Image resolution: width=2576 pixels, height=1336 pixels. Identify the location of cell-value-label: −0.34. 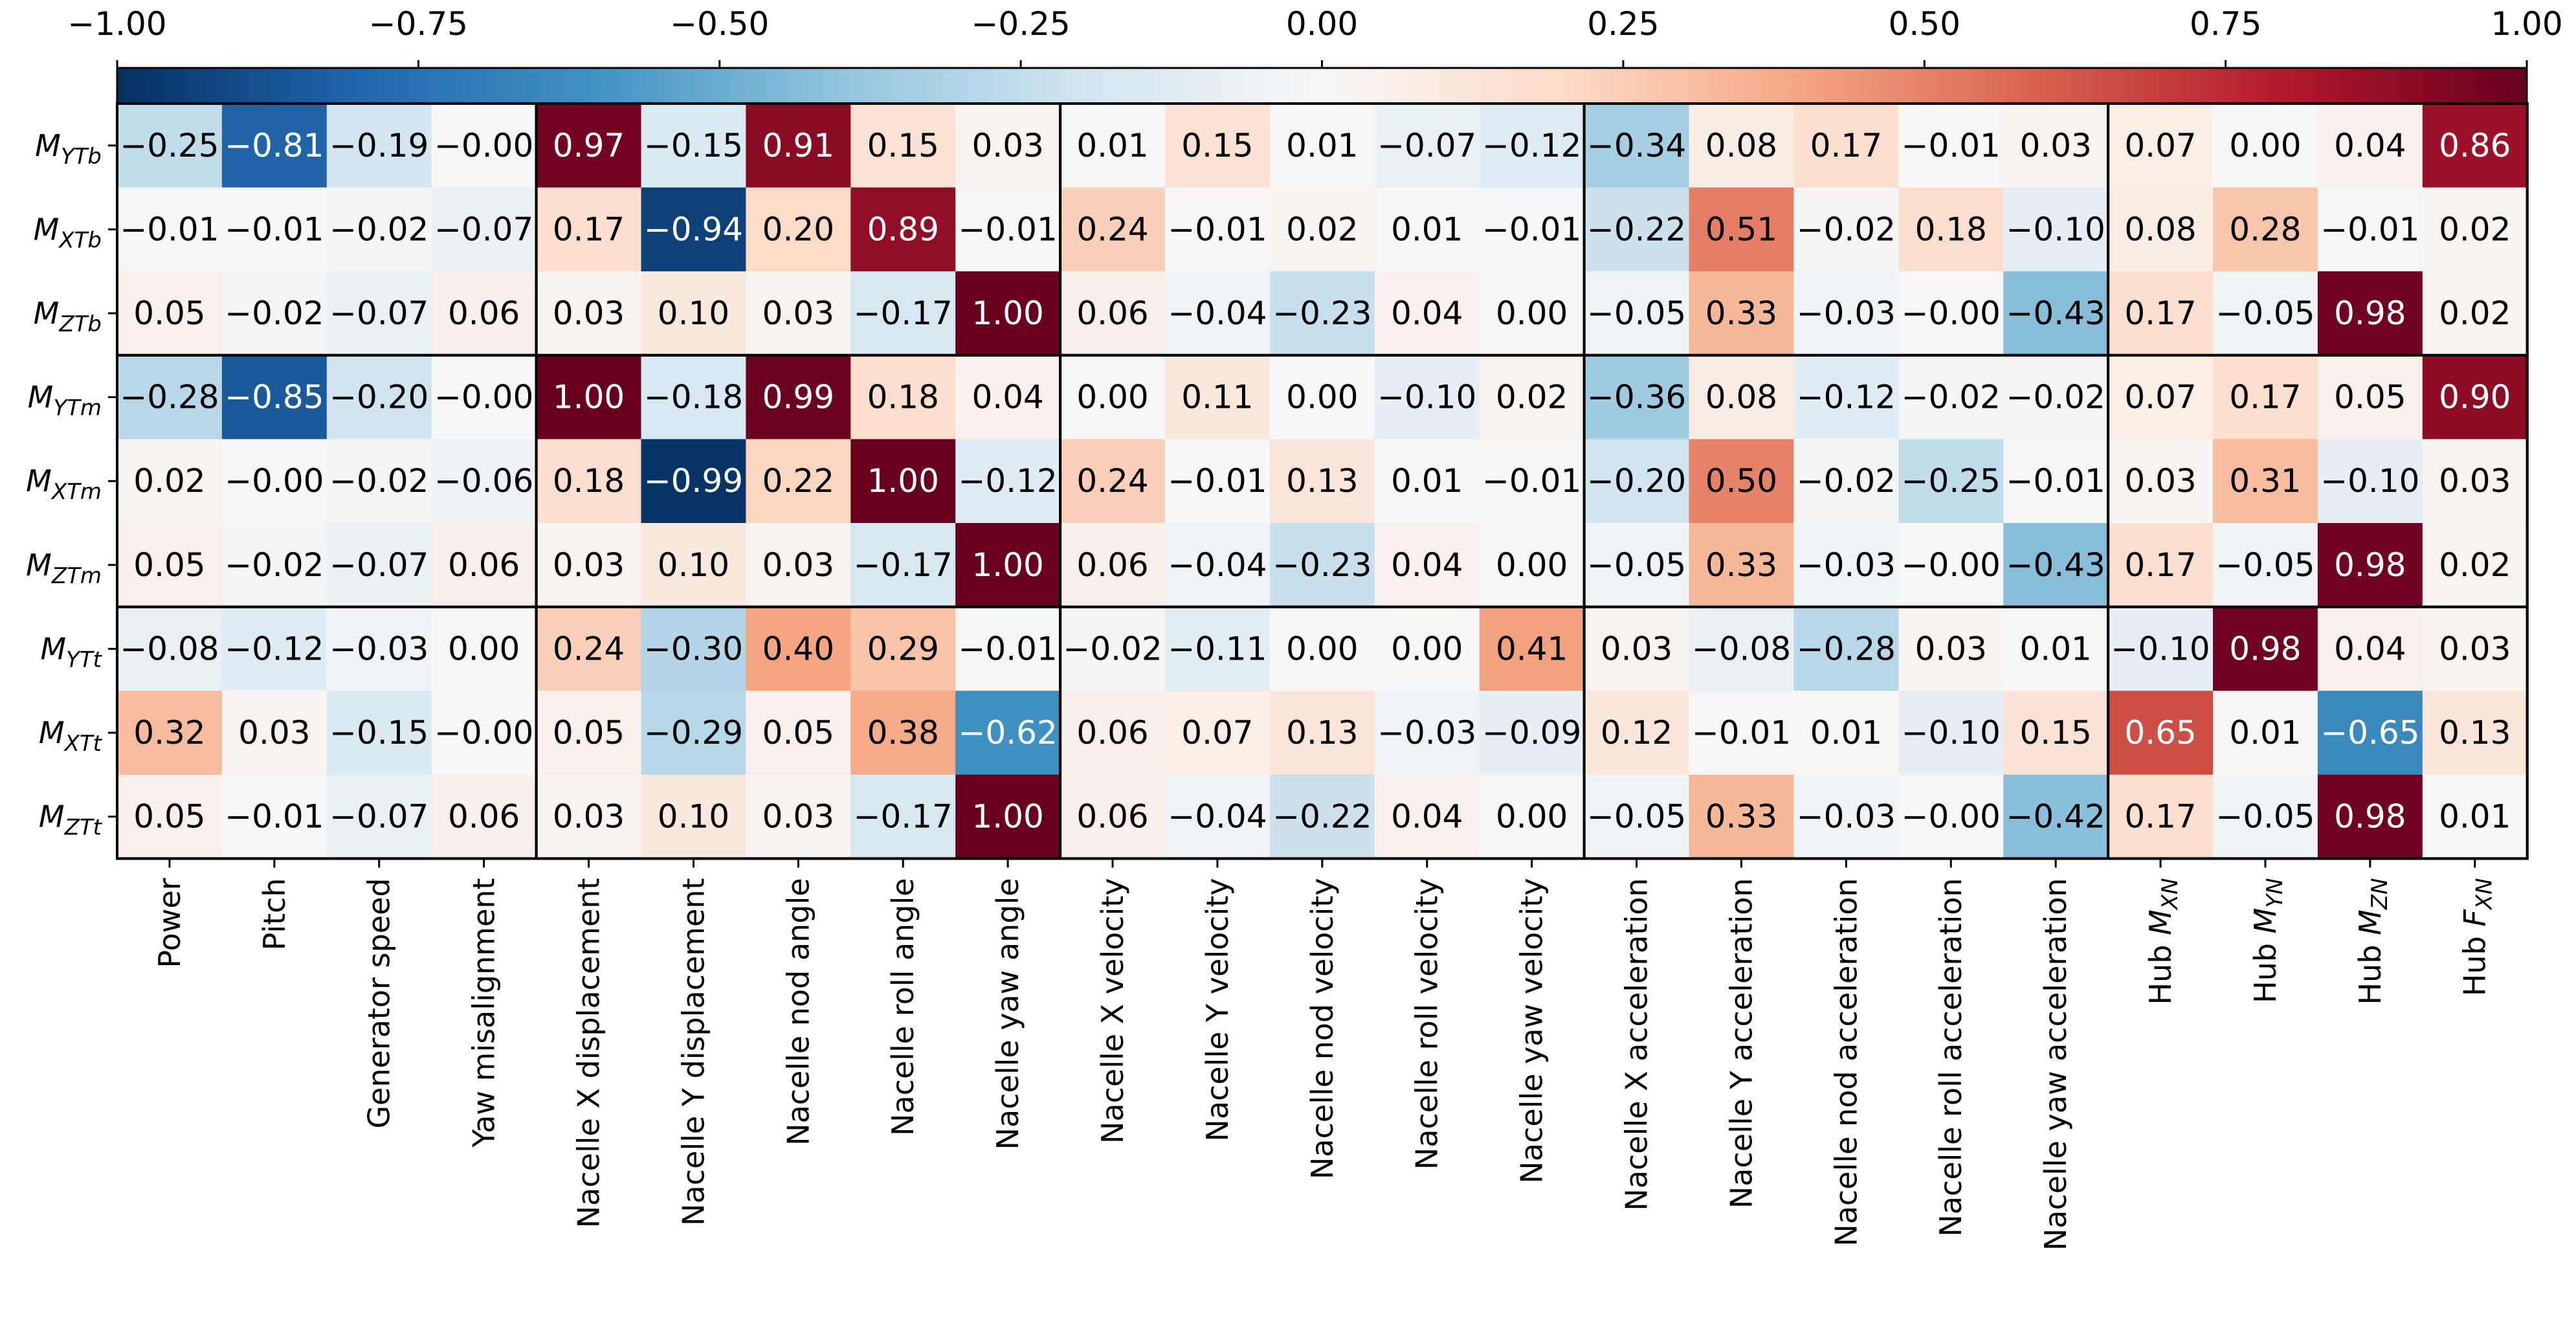
(1636, 145).